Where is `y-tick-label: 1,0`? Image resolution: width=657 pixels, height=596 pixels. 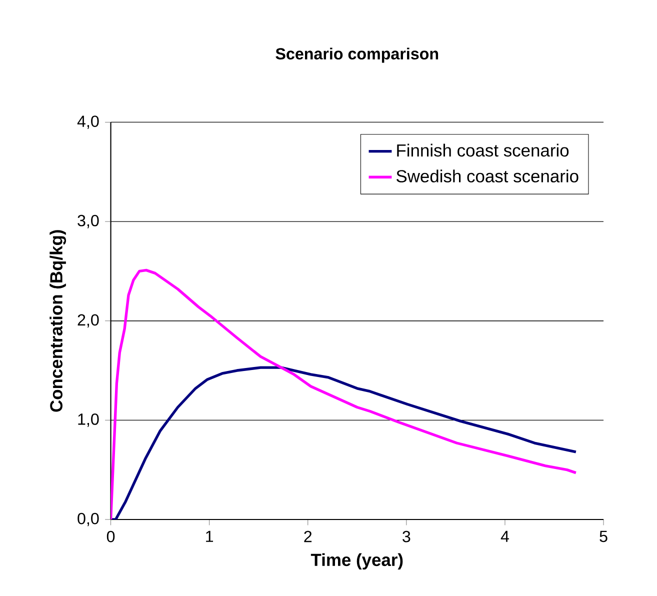
y-tick-label: 1,0 is located at coordinates (88, 420).